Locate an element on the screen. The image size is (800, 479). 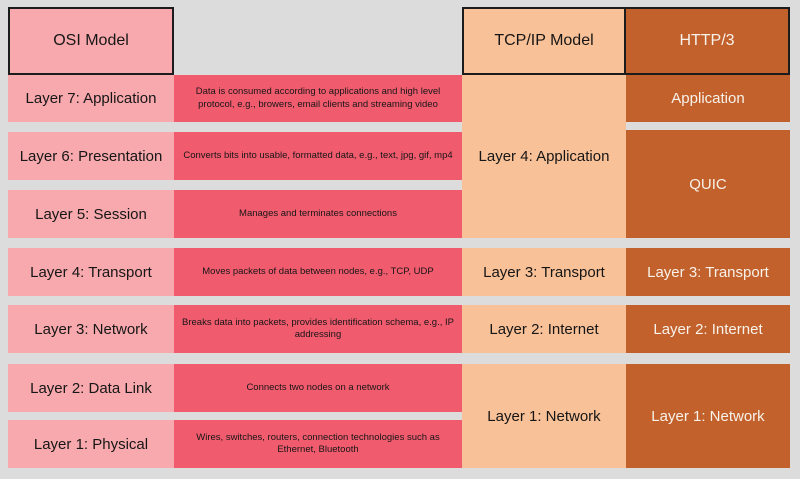
http3-network-cell: Layer 1: Network is located at coordinates (708, 416).